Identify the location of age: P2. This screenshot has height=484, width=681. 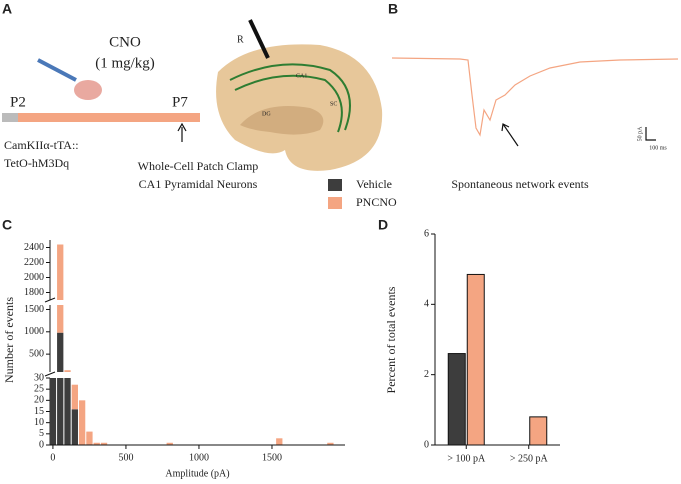
(18, 102).